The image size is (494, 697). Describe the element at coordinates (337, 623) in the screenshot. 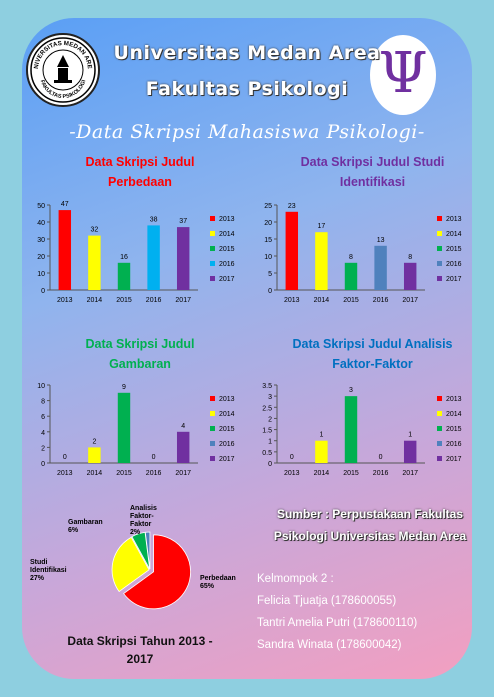

I see `member-item: Tantri Amelia Putri (178600110)` at that location.